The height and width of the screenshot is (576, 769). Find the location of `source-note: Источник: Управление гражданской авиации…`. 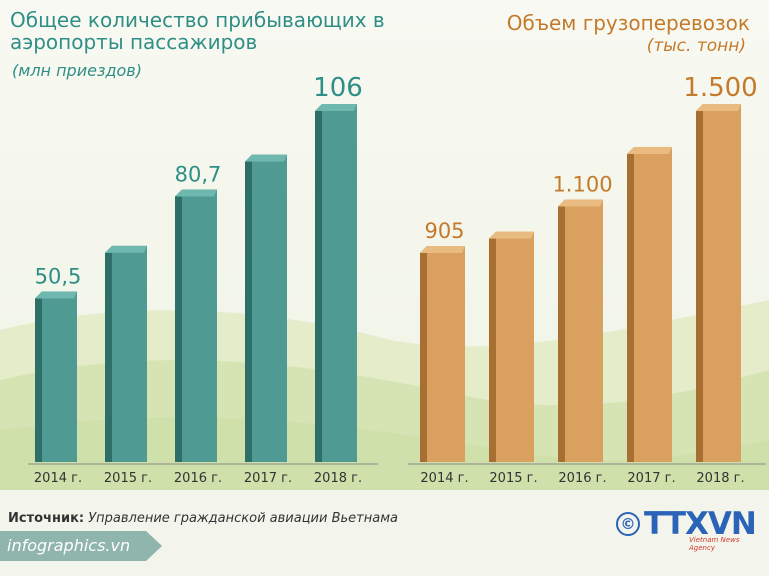

source-note: Источник: Управление гражданской авиации… is located at coordinates (203, 518).